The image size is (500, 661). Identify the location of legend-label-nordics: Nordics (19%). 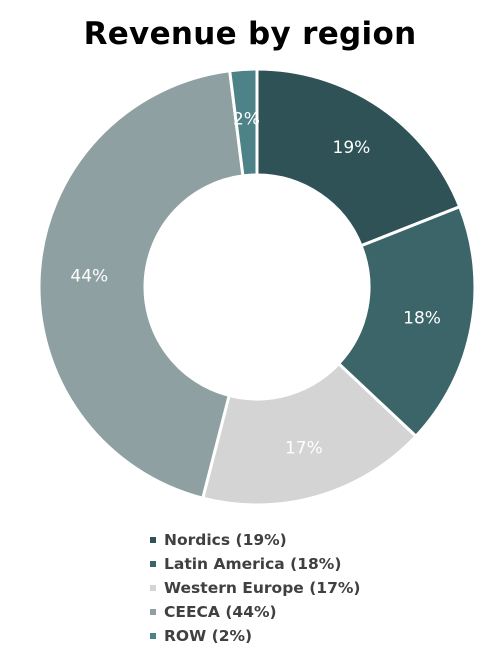
(225, 540).